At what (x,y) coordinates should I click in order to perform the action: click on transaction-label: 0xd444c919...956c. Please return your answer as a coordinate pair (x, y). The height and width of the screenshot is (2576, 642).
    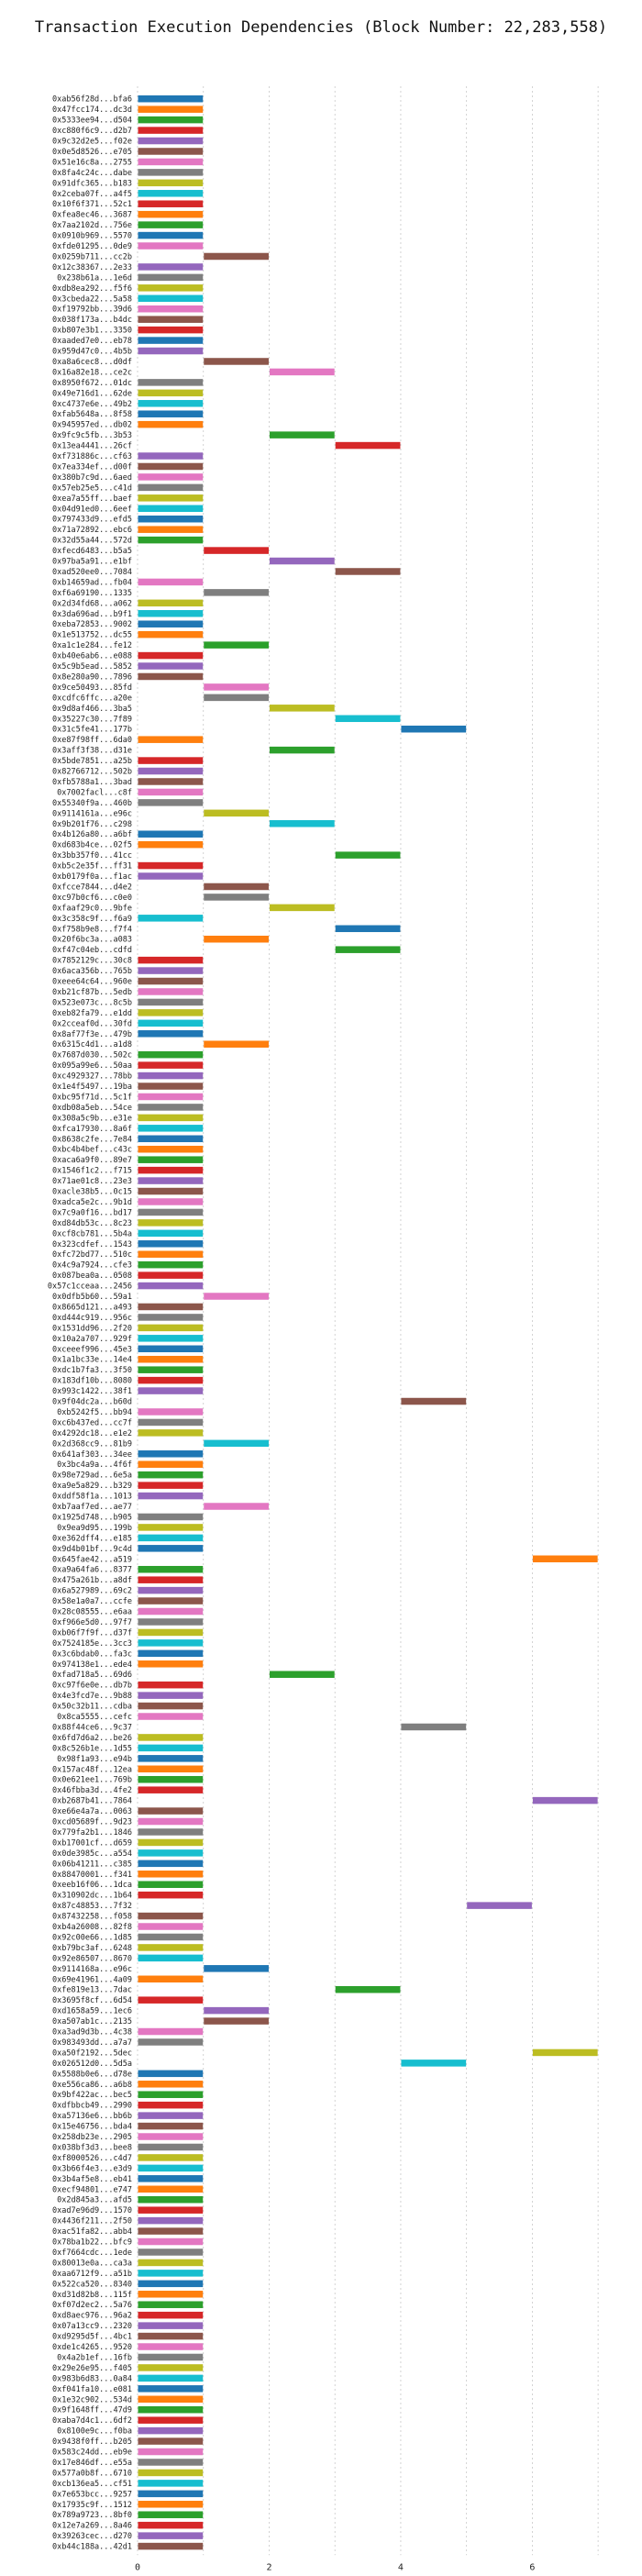
    Looking at the image, I should click on (92, 1318).